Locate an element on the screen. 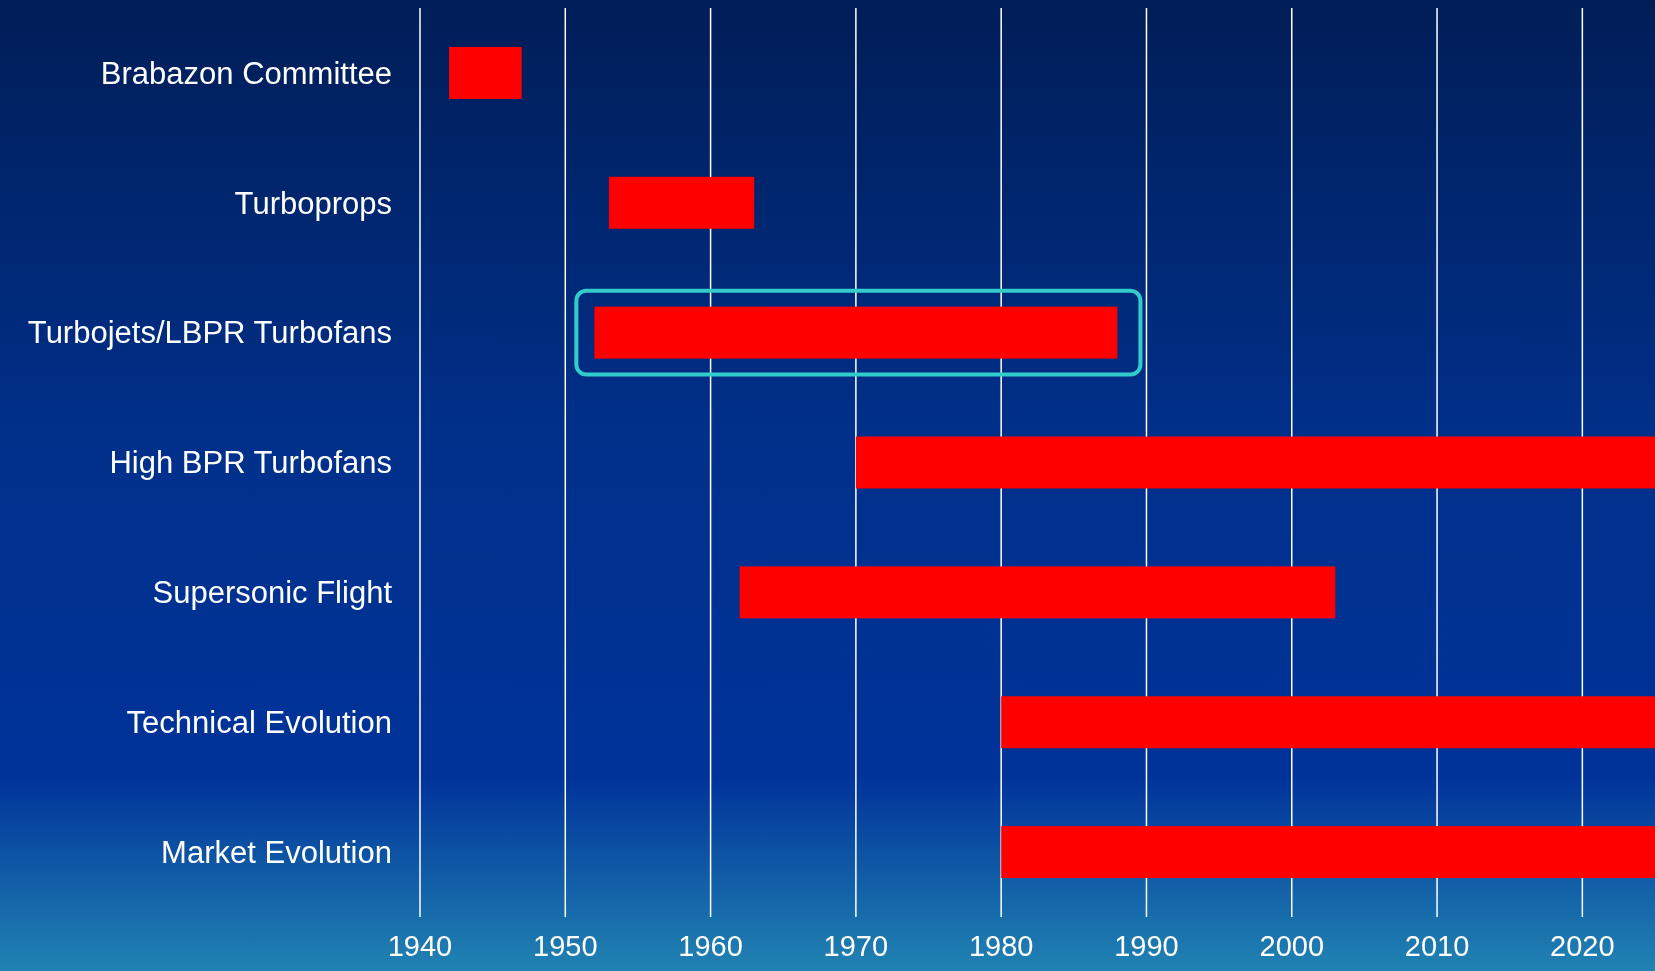  x-tick-label: 1940 is located at coordinates (420, 946).